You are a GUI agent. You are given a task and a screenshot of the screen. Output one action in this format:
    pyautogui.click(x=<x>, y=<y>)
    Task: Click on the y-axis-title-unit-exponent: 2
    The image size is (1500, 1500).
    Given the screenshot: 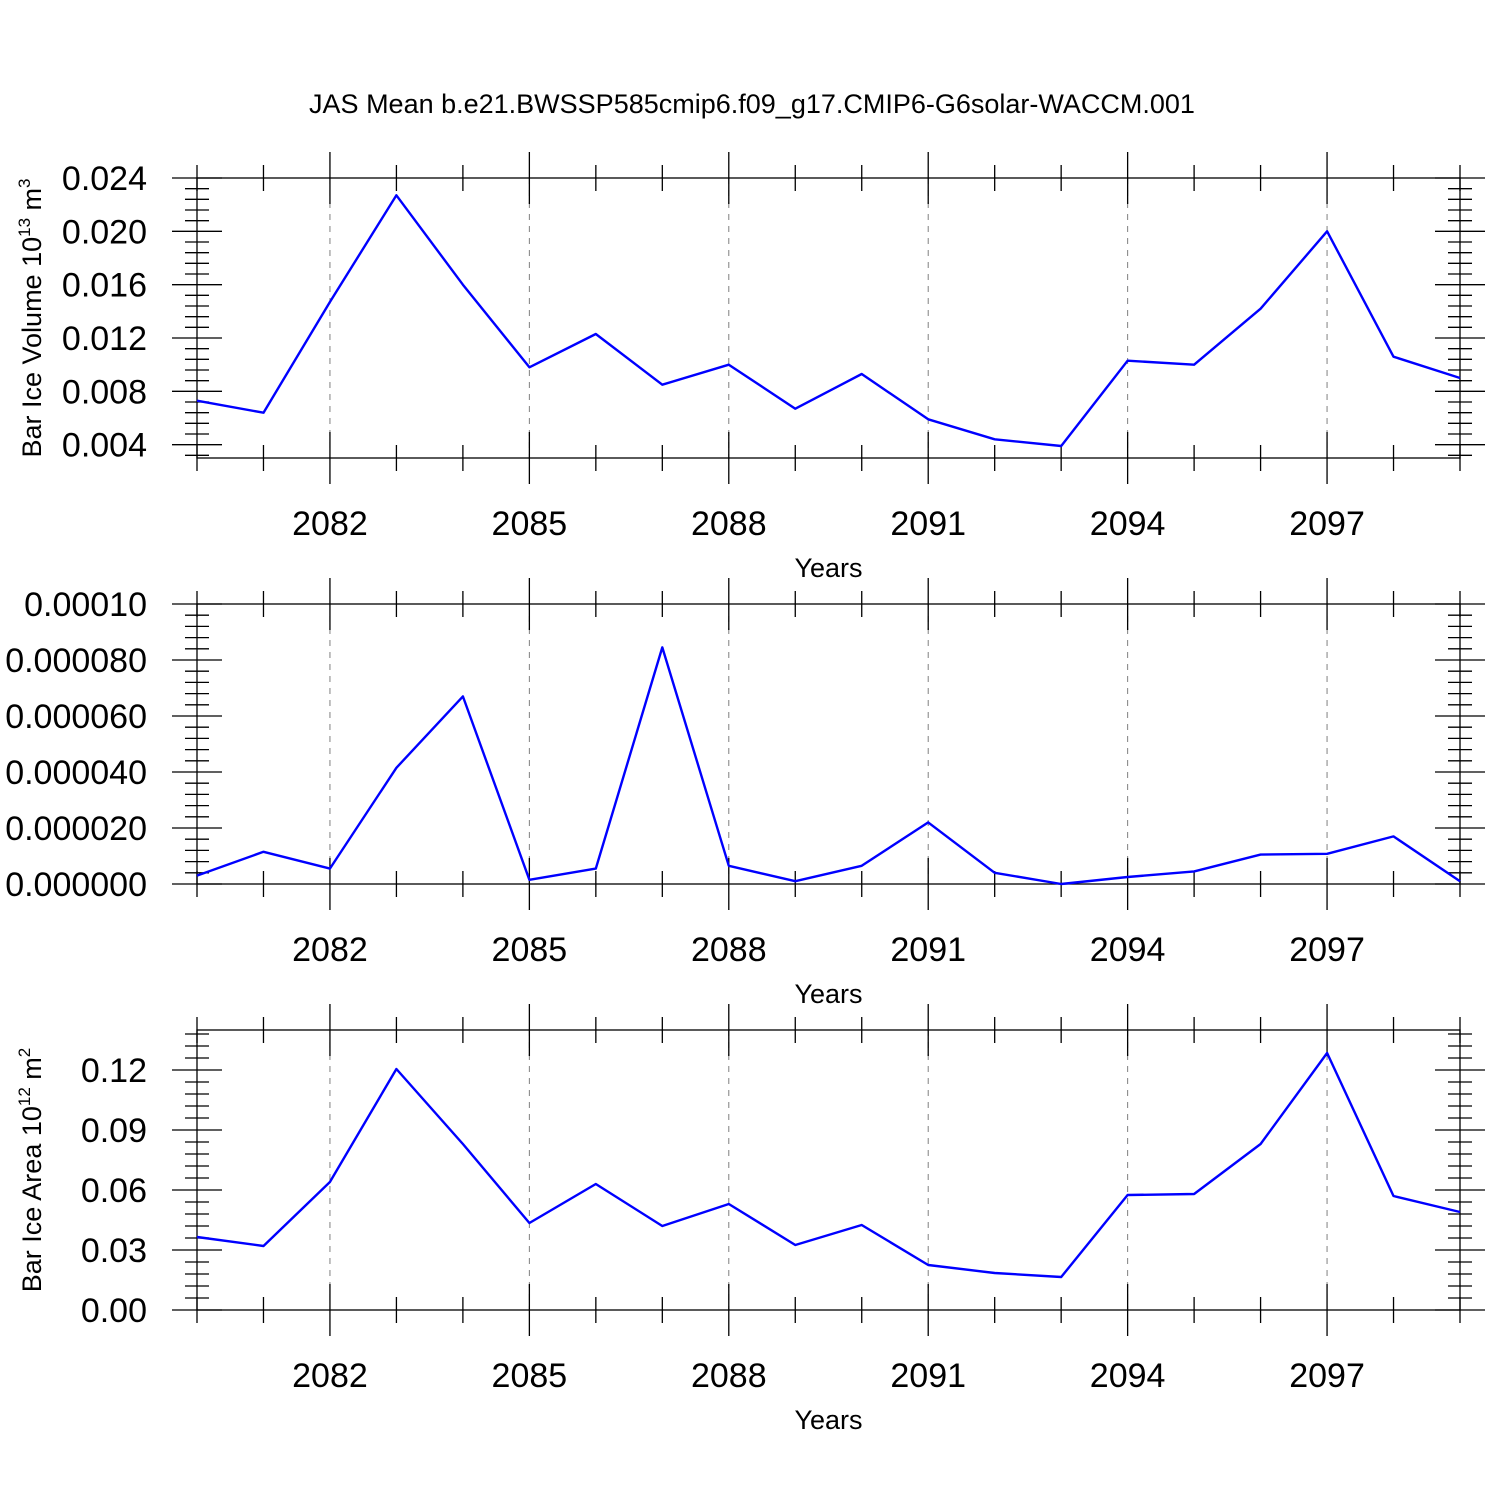 What is the action you would take?
    pyautogui.click(x=24, y=1052)
    